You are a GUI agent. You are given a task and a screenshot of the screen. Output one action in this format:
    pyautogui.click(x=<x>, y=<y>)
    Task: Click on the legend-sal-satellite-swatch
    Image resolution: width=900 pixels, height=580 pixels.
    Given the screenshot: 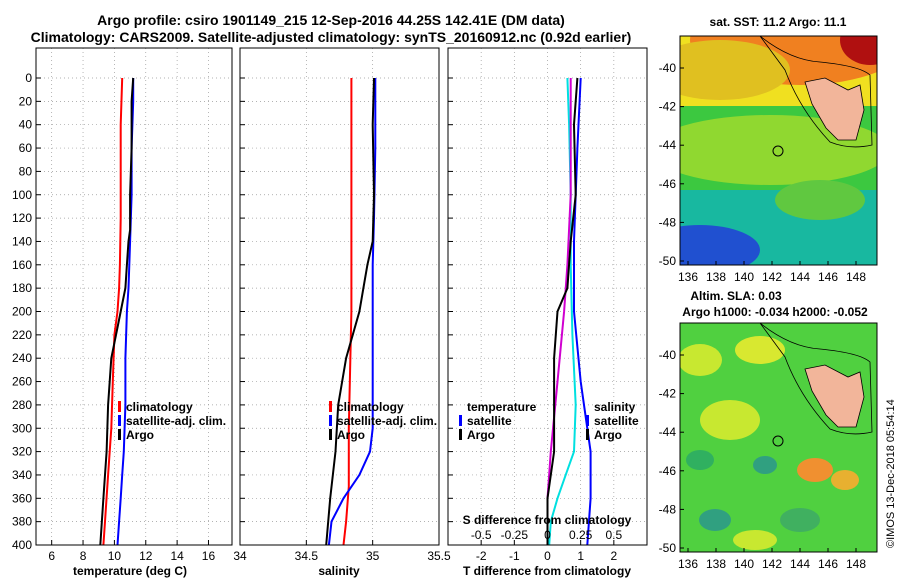 What is the action you would take?
    pyautogui.click(x=587, y=420)
    